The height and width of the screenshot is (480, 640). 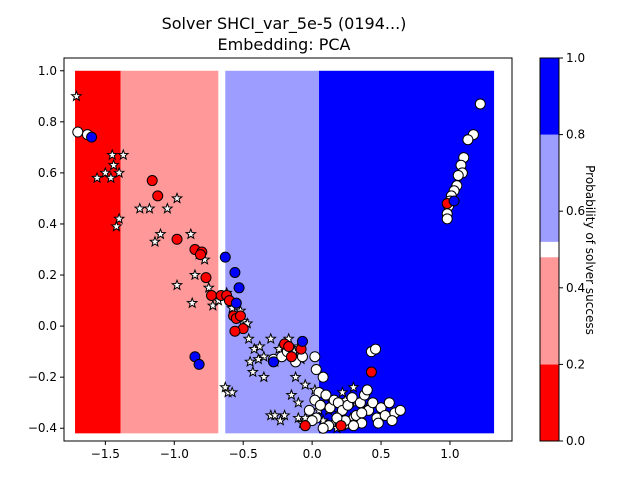 What do you see at coordinates (312, 454) in the screenshot?
I see `x-tick-label: 0.0` at bounding box center [312, 454].